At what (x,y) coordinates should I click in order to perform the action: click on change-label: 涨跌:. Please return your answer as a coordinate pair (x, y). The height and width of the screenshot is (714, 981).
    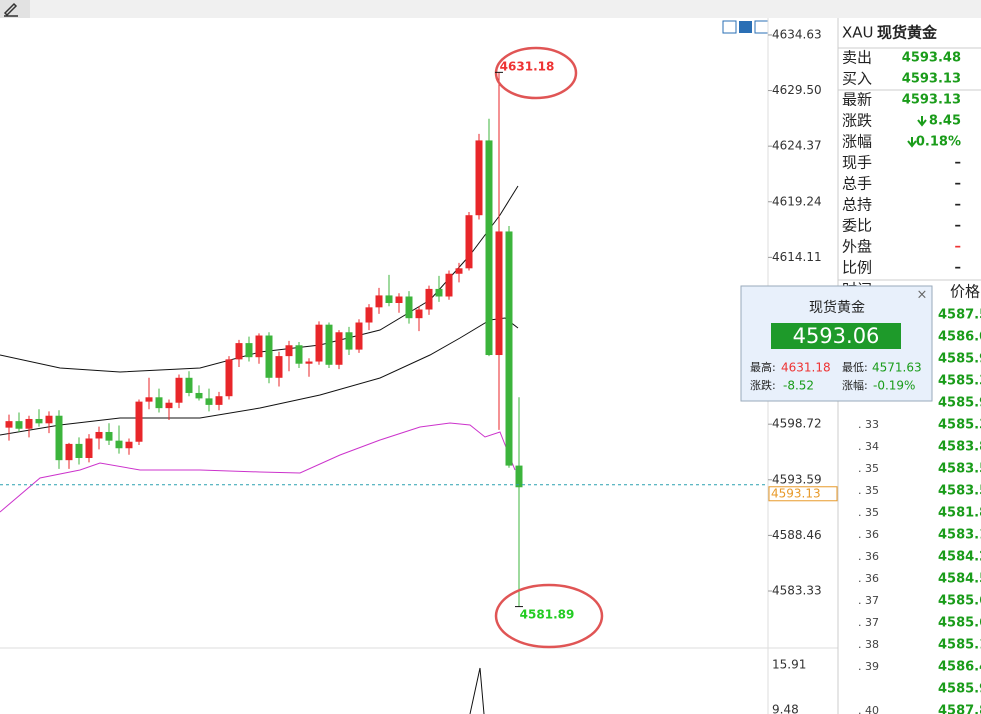
    Looking at the image, I should click on (763, 385).